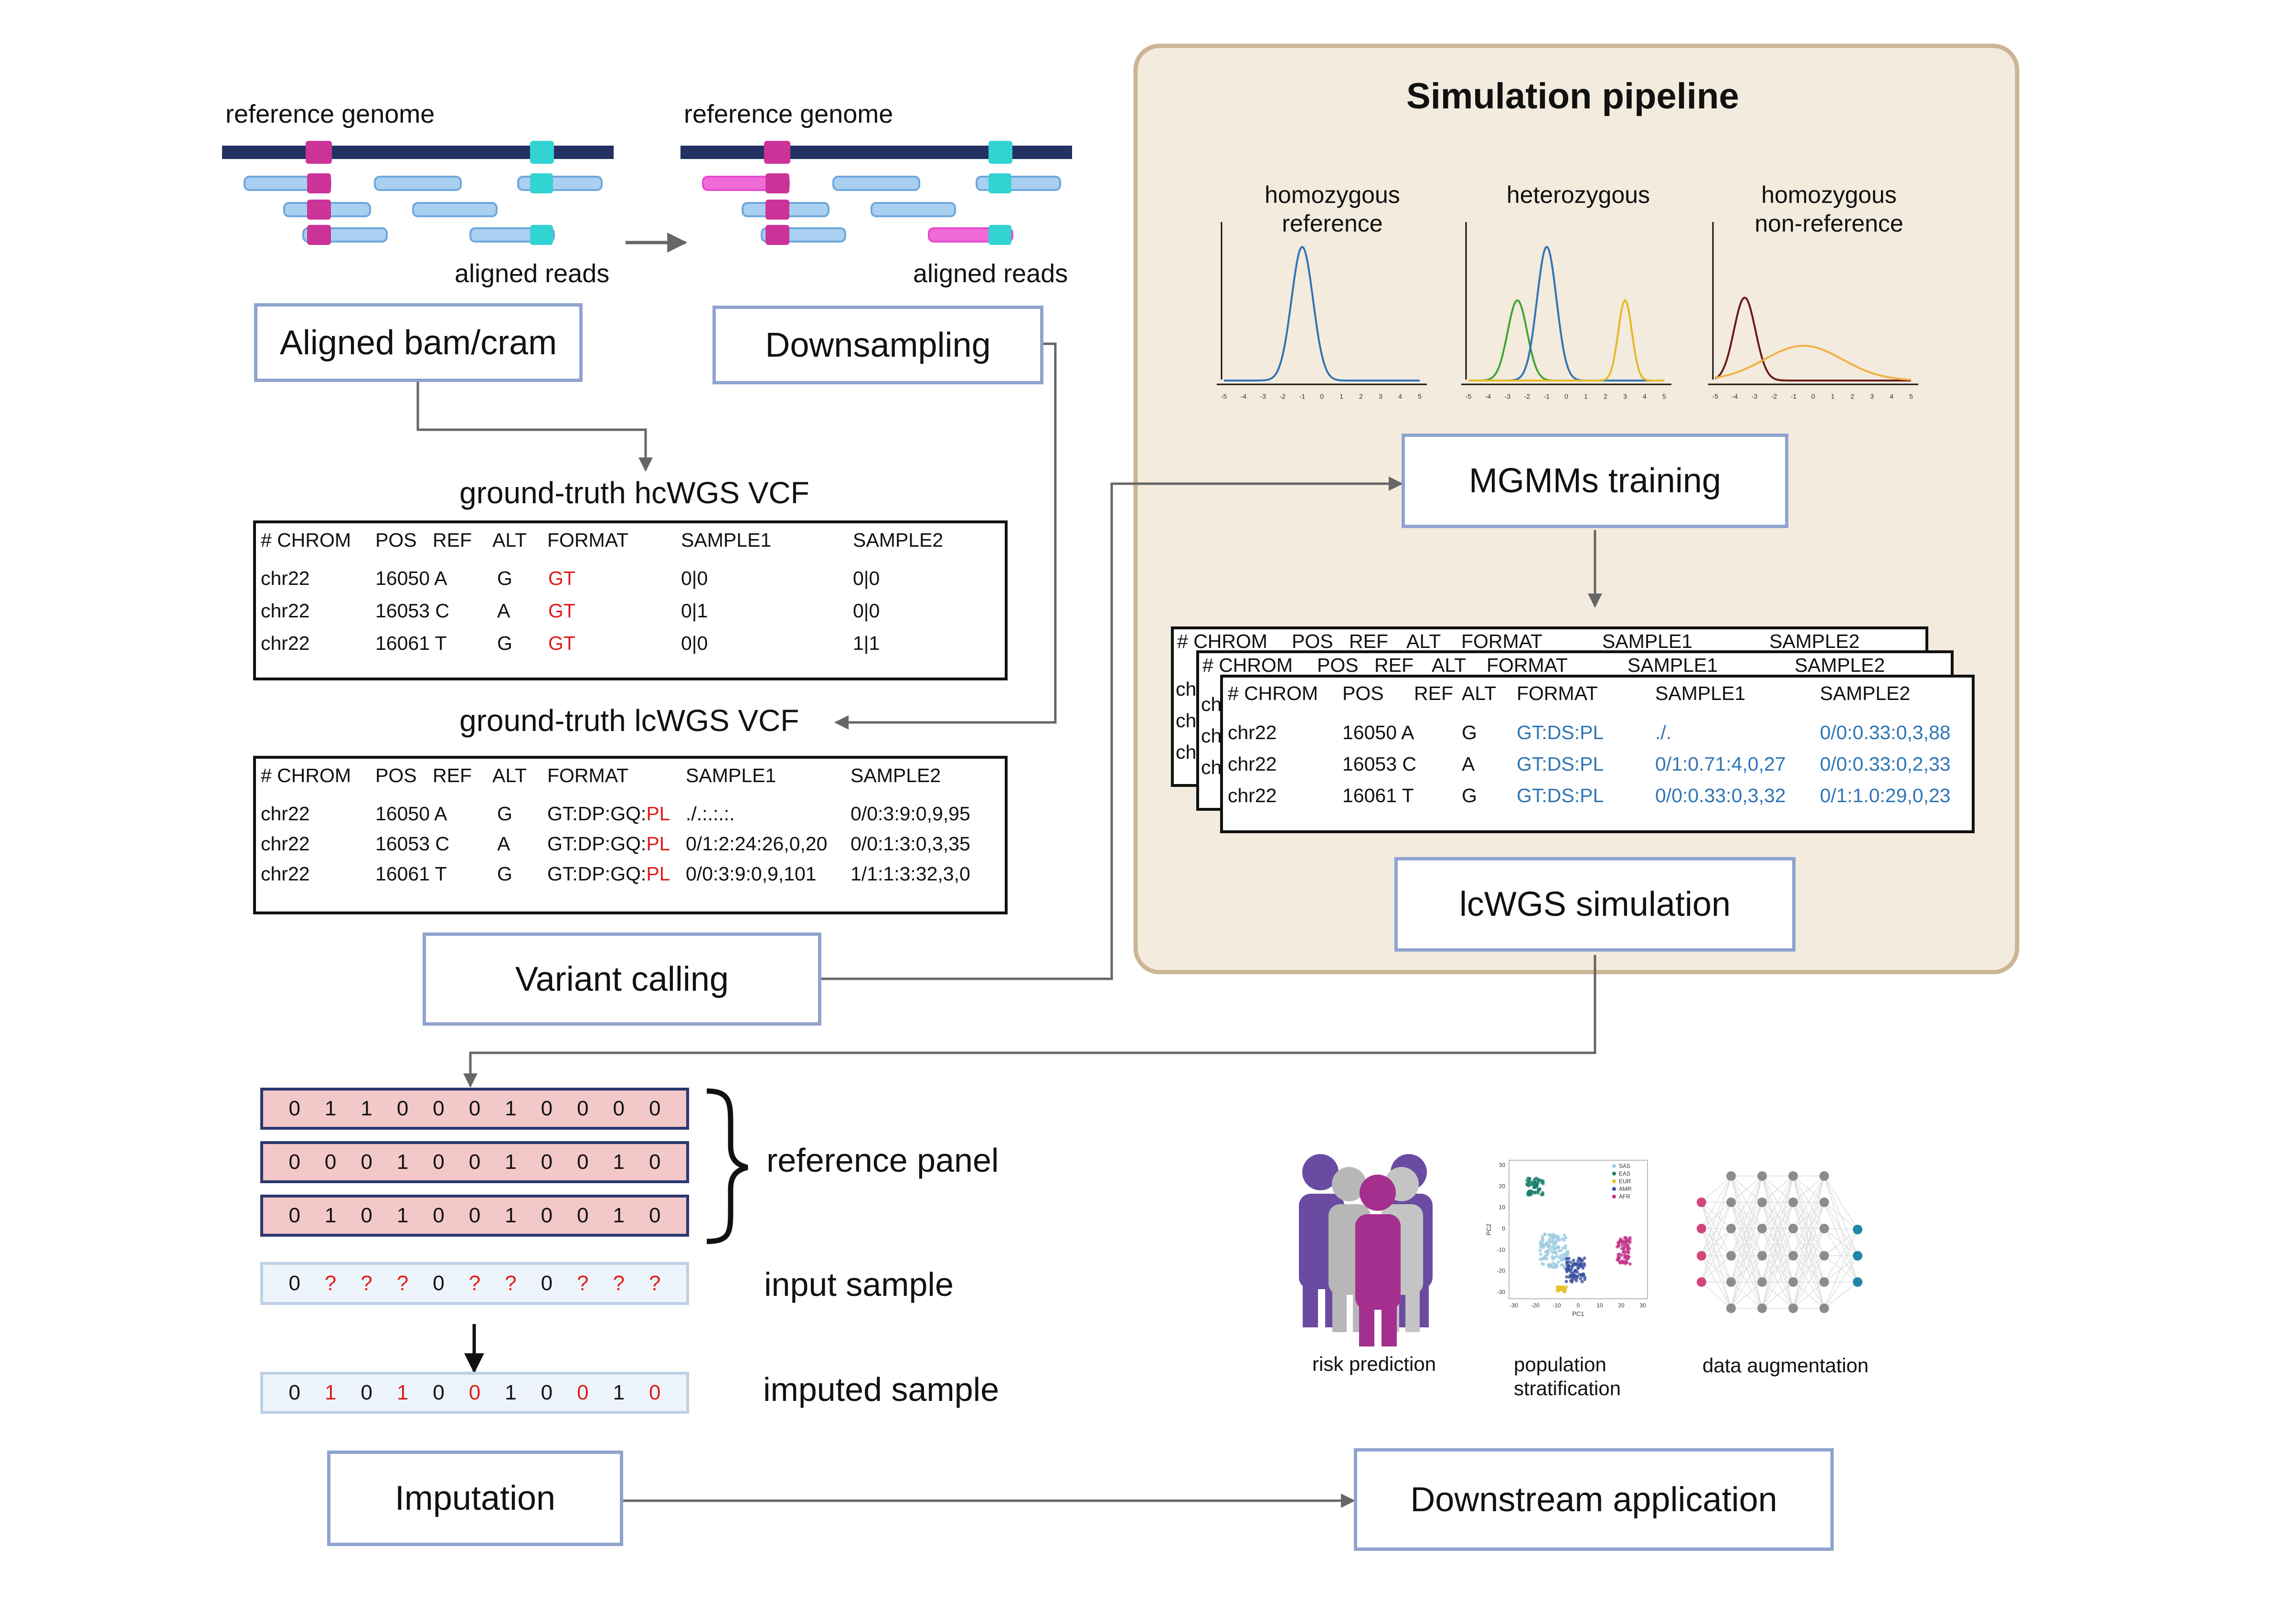 Image resolution: width=2296 pixels, height=1611 pixels. I want to click on simulation-to-panel-arrow, so click(1029, 1021).